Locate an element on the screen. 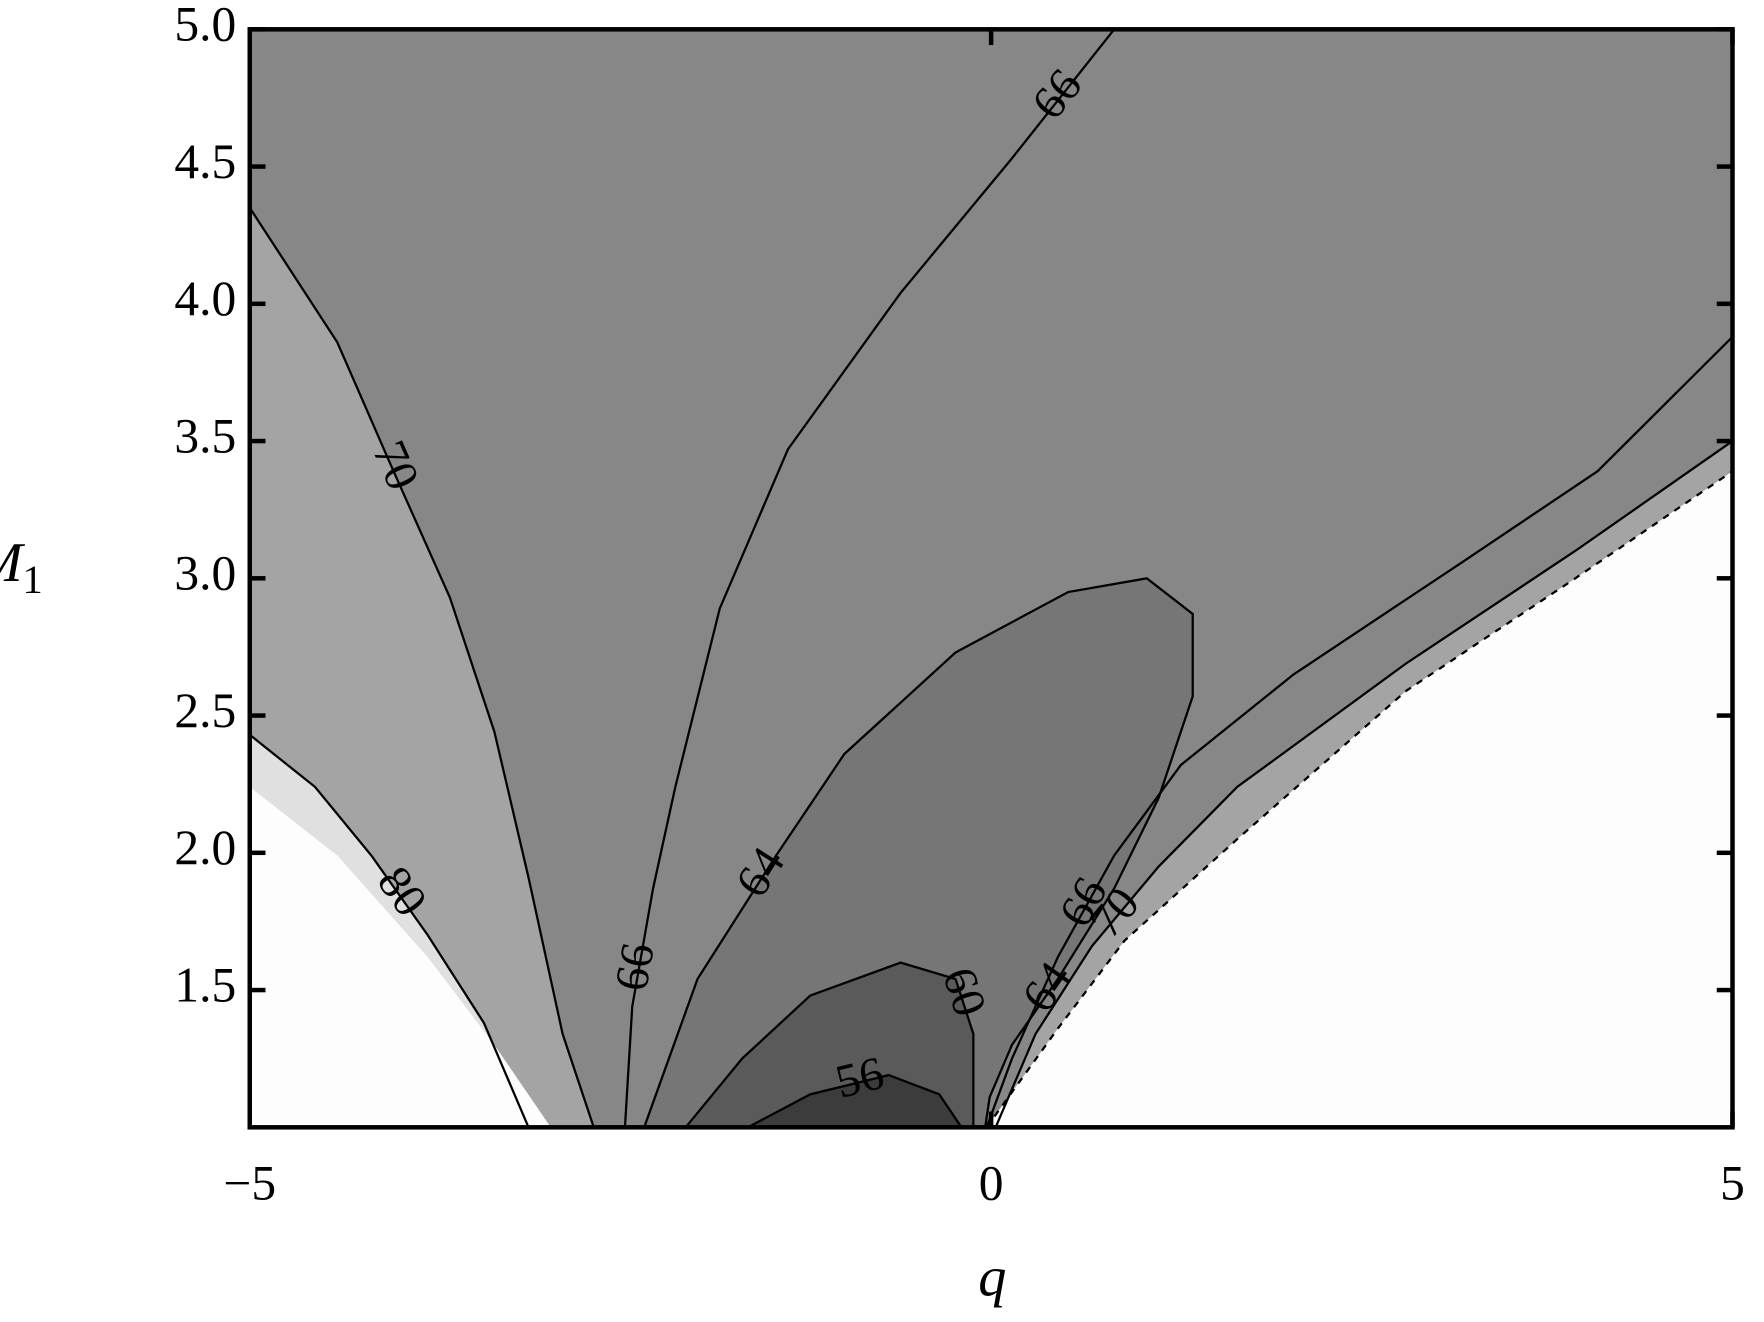  y-axis-label: M1 is located at coordinates (21, 567).